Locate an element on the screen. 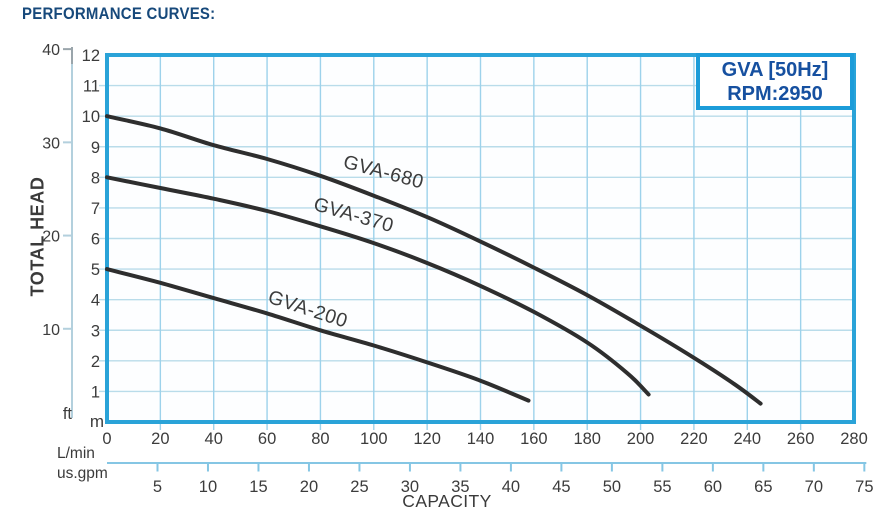 This screenshot has width=893, height=514. x-tick-label: 200 is located at coordinates (641, 439).